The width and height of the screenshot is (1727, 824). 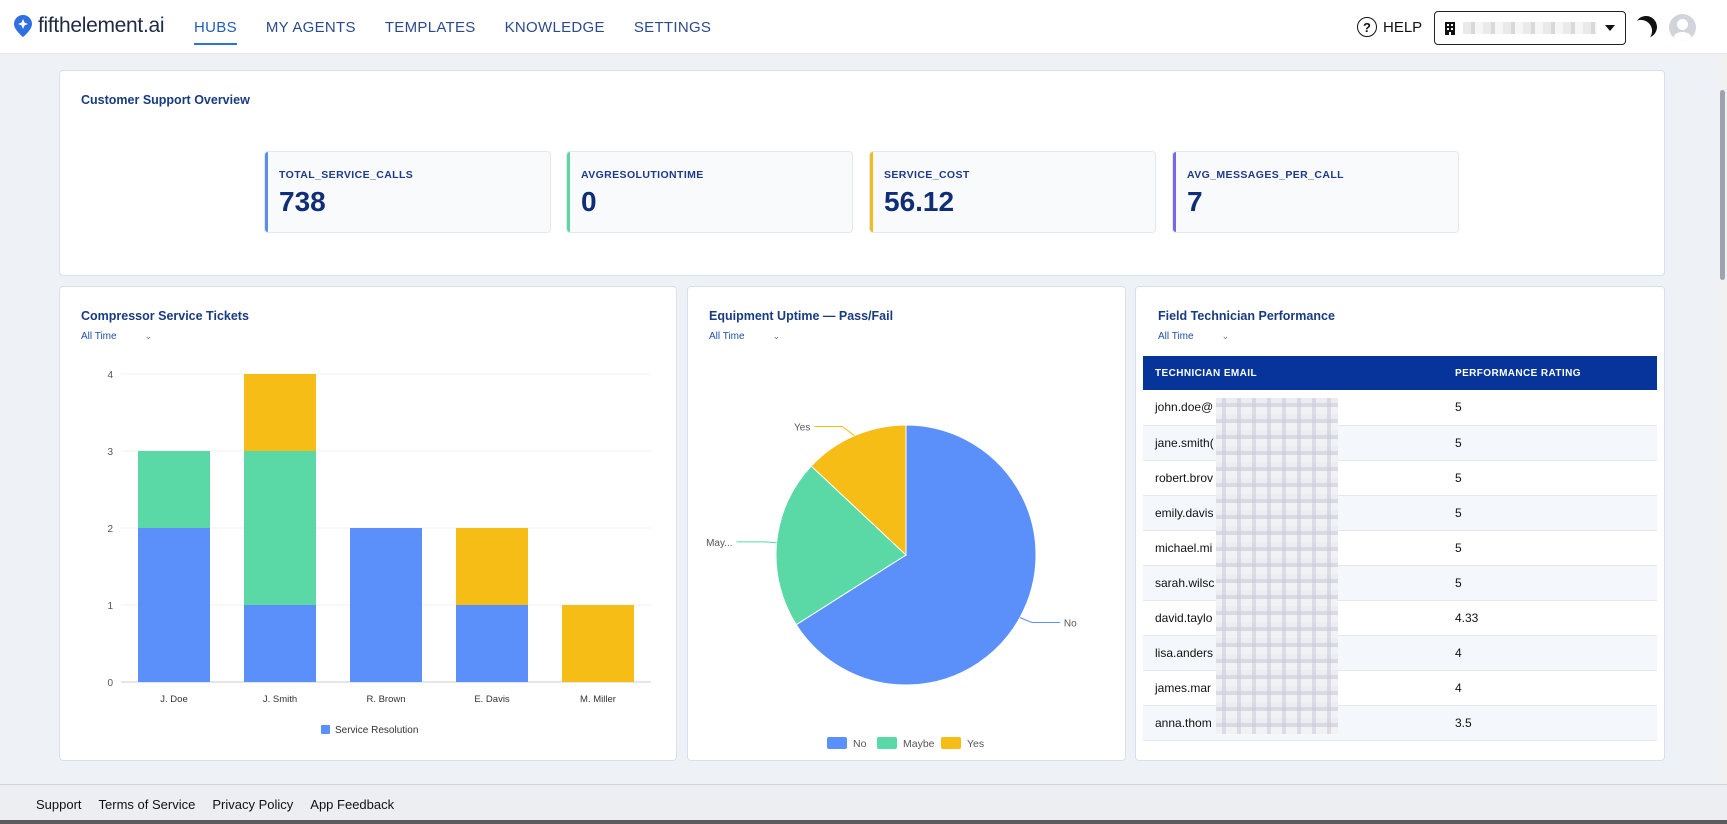 I want to click on y-tick-label: 4, so click(x=110, y=375).